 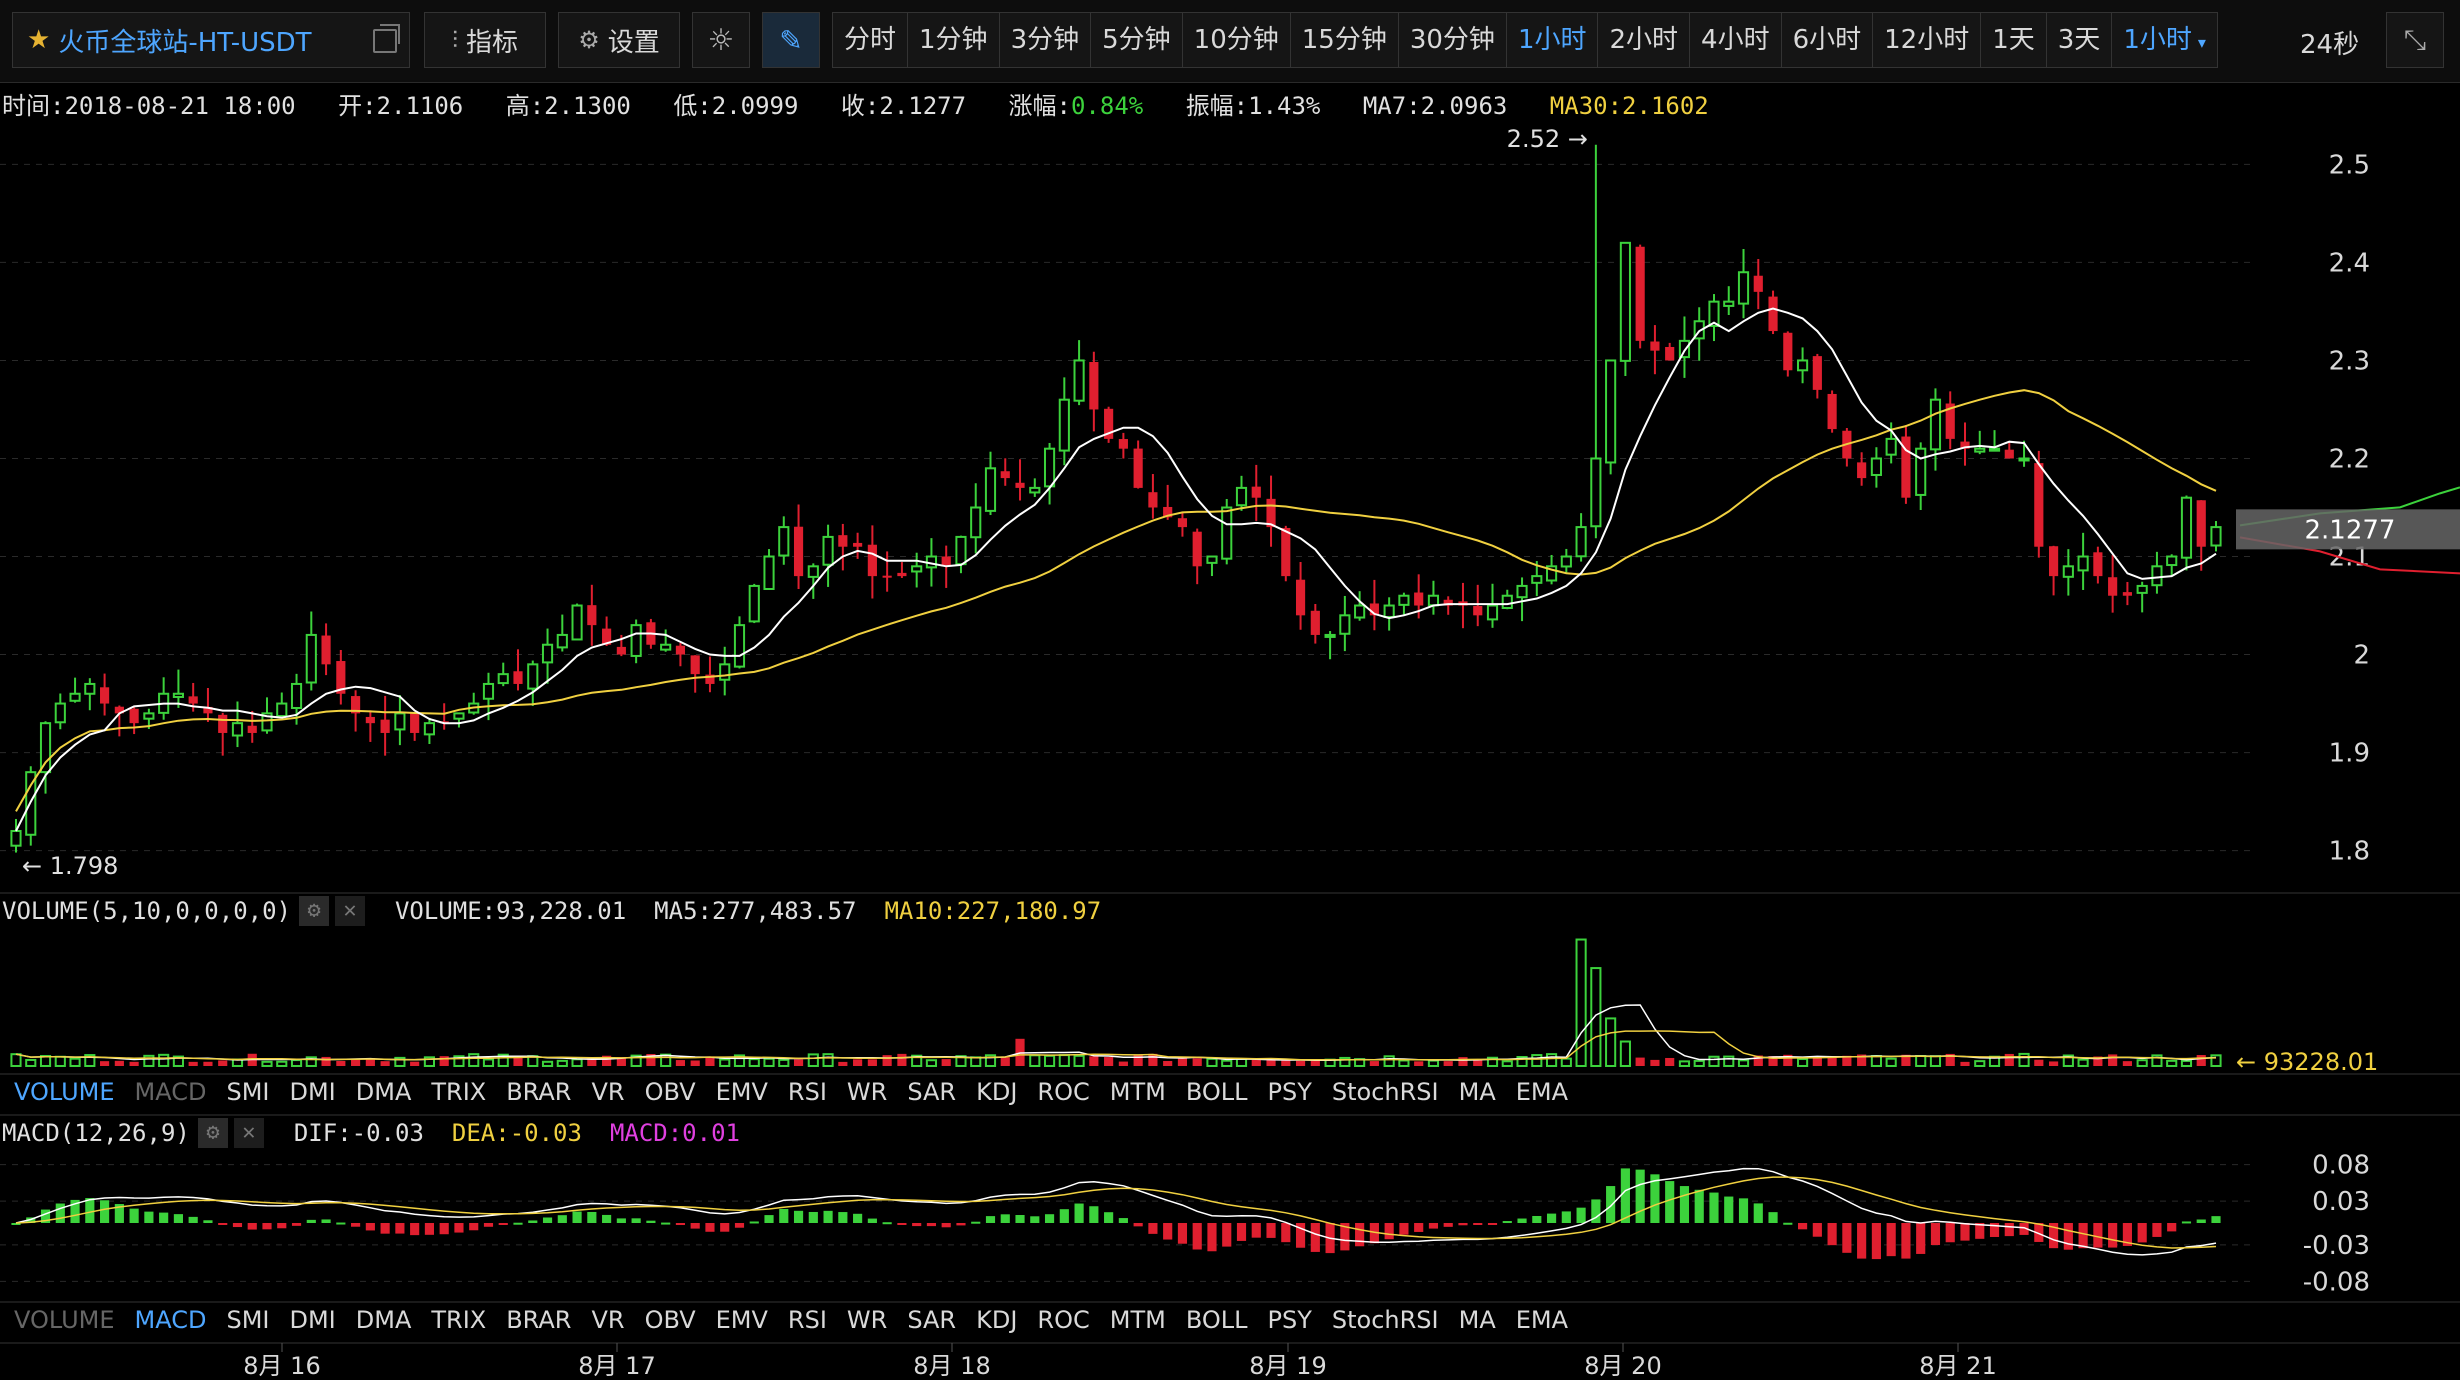 What do you see at coordinates (954, 40) in the screenshot?
I see `interval-1: 1分钟` at bounding box center [954, 40].